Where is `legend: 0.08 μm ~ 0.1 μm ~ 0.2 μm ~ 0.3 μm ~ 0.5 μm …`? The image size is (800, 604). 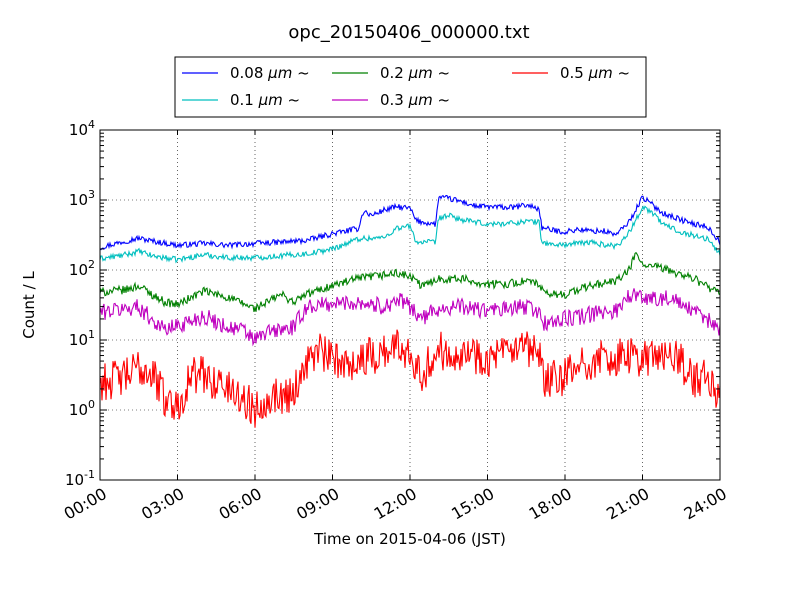
legend: 0.08 μm ~ 0.1 μm ~ 0.2 μm ~ 0.3 μm ~ 0.5 μm … is located at coordinates (410, 87).